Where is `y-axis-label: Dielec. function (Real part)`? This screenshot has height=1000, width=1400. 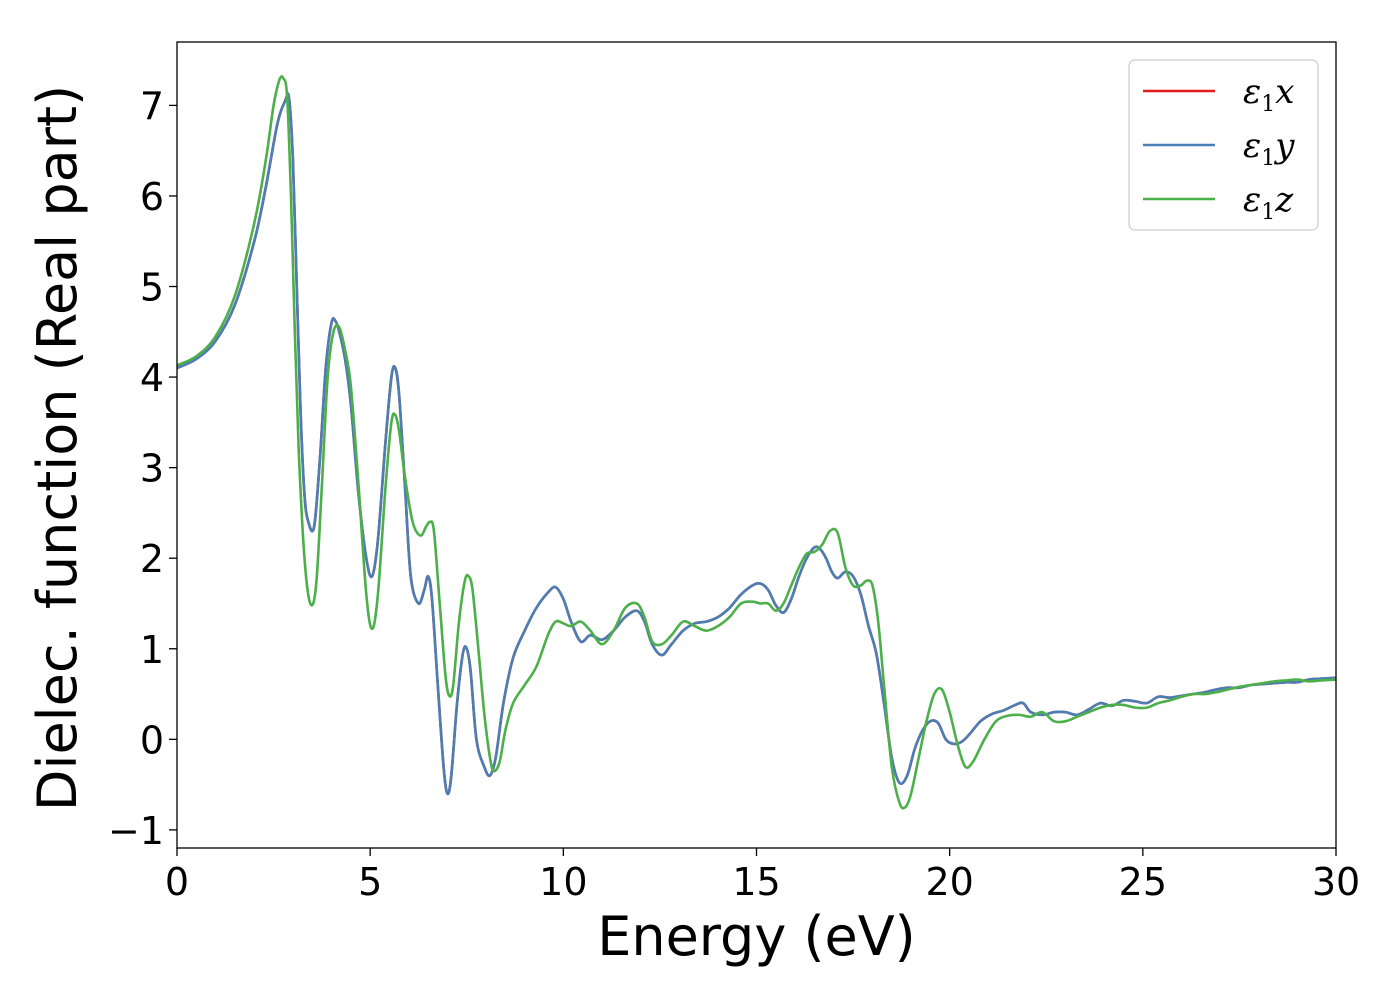
y-axis-label: Dielec. function (Real part) is located at coordinates (57, 448).